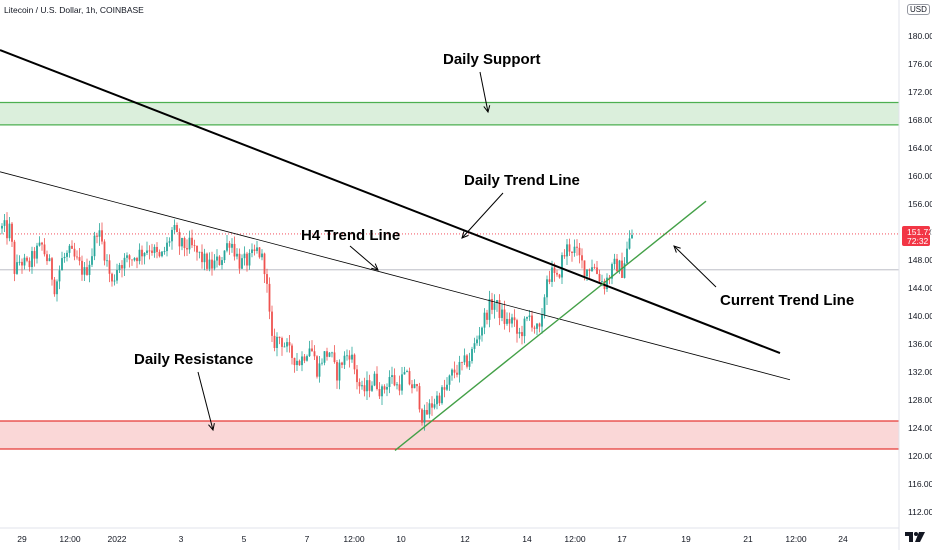 The width and height of the screenshot is (932, 550). What do you see at coordinates (449, 435) in the screenshot?
I see `zone-resistance` at bounding box center [449, 435].